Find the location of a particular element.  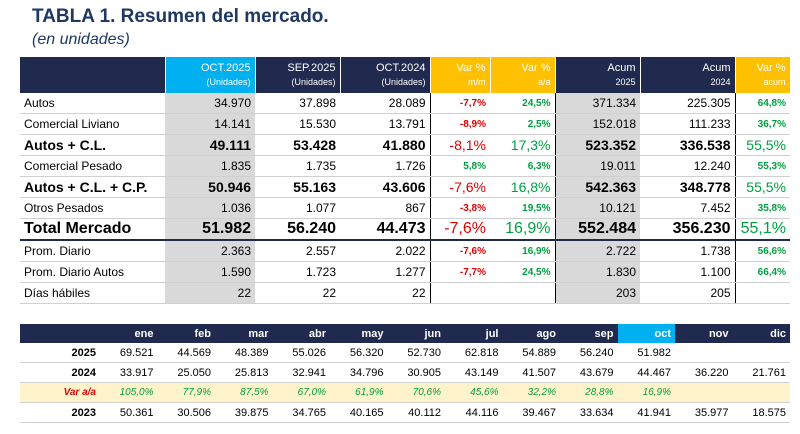

cell: 51.982 is located at coordinates (210, 230).